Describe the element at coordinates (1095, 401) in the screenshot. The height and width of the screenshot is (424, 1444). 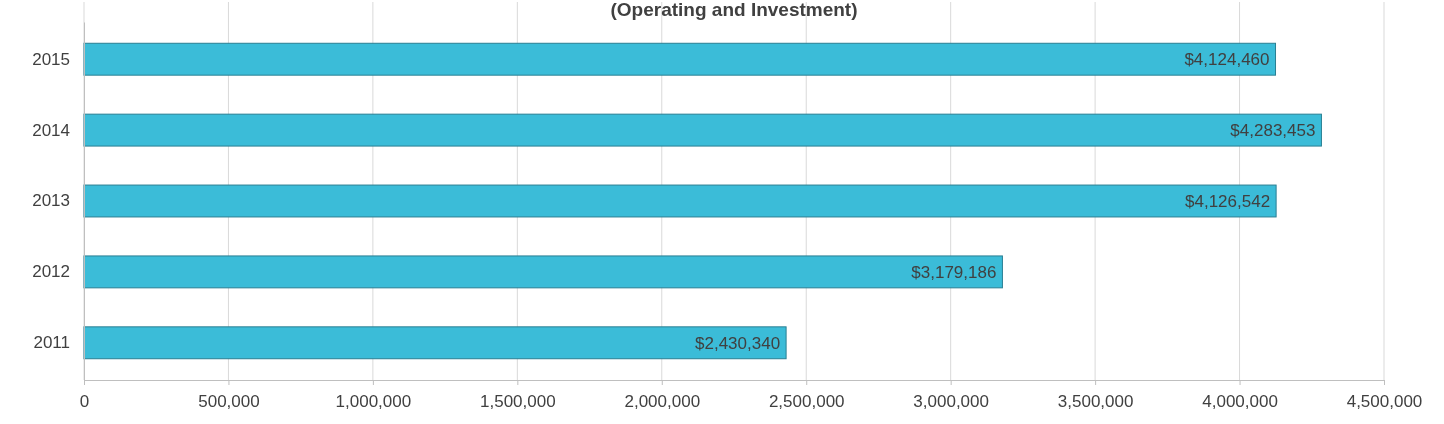
I see `x-tick-label: 3,500,000` at that location.